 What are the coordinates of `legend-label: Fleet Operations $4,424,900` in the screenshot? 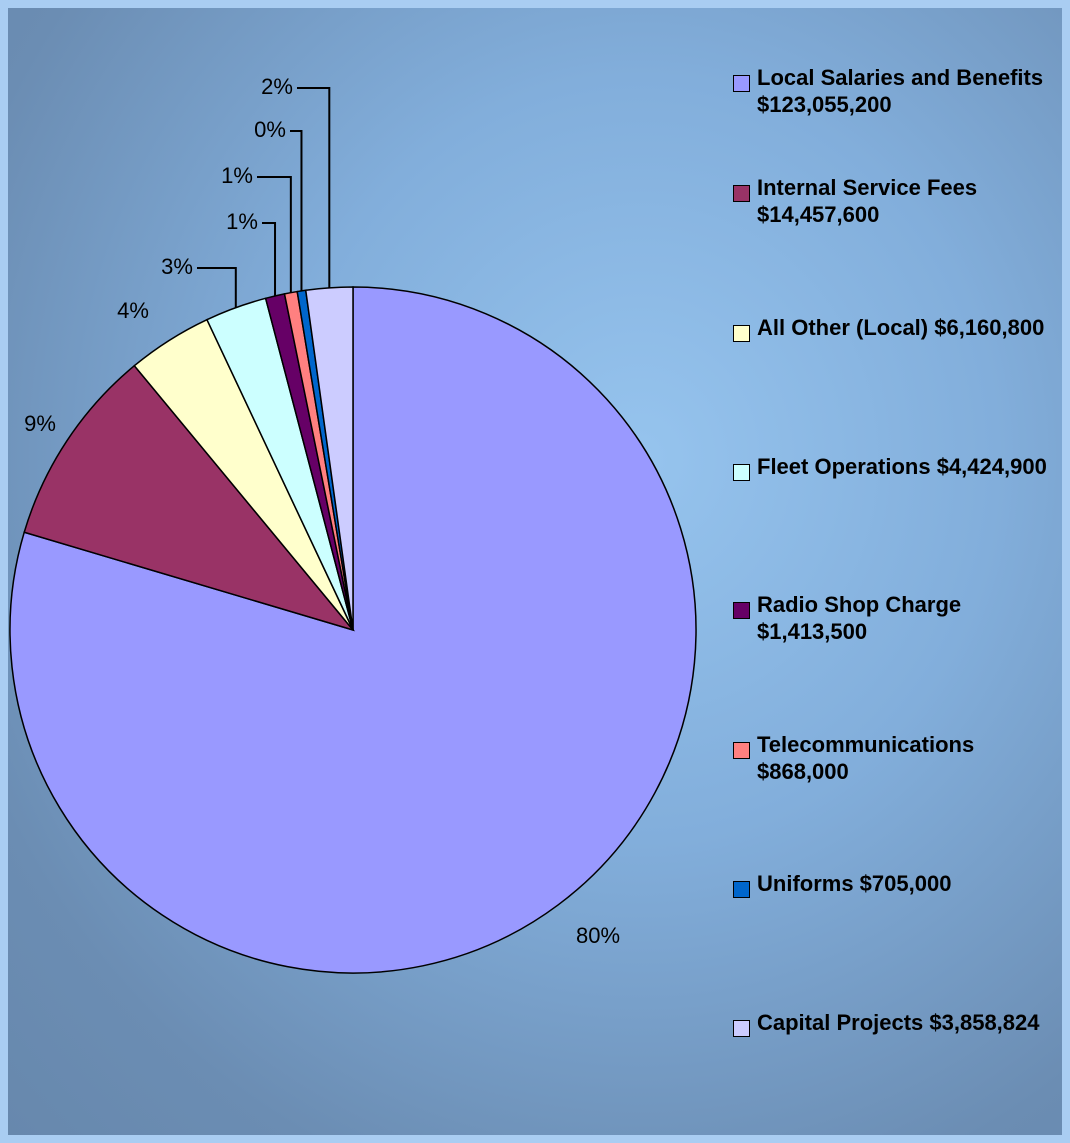 It's located at (902, 466).